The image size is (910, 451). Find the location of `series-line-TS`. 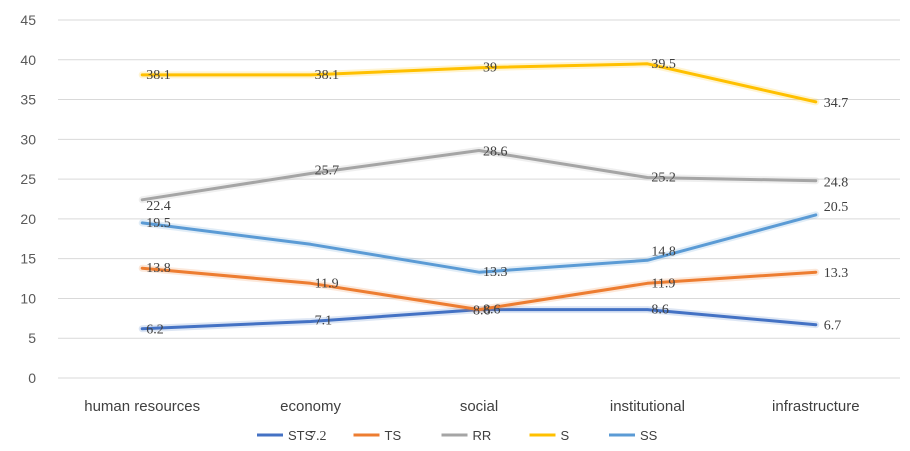

series-line-TS is located at coordinates (479, 289).